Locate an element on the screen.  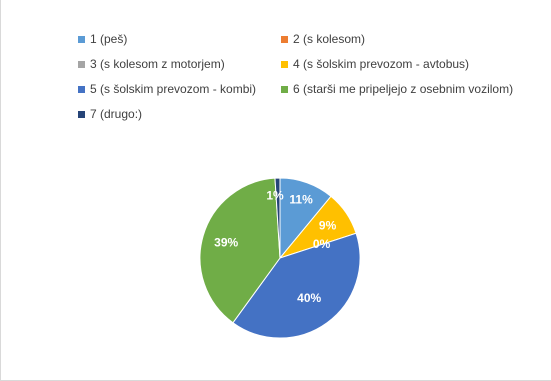
legend-item-5: 5 (s šolskim prevozom - kombi) is located at coordinates (167, 89).